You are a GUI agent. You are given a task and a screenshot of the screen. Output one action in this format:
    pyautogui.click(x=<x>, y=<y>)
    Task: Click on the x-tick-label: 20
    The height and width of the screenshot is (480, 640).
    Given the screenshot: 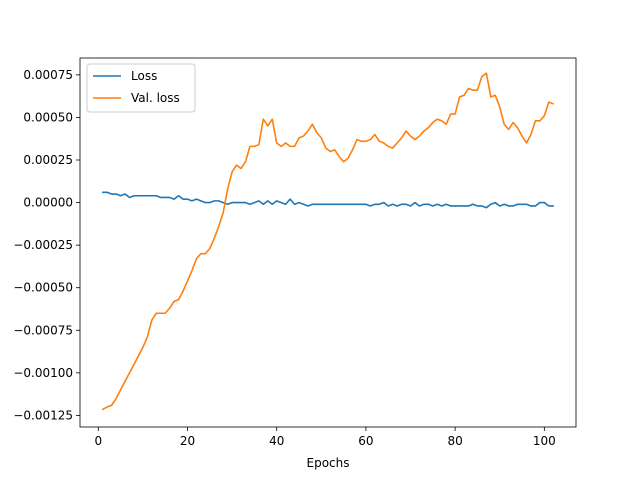 What is the action you would take?
    pyautogui.click(x=187, y=441)
    